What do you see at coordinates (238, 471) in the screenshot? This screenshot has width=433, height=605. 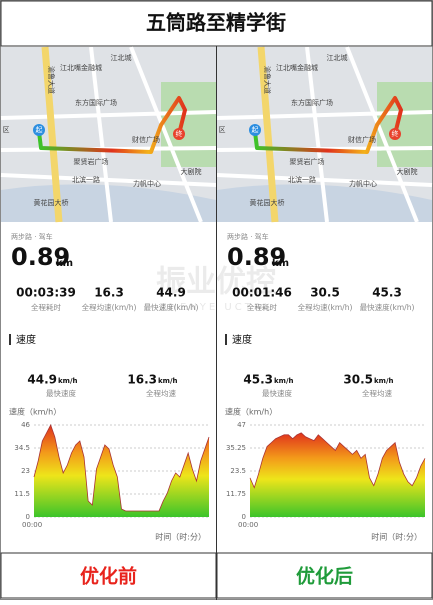 I see `y-tick-label: 23.5` at bounding box center [238, 471].